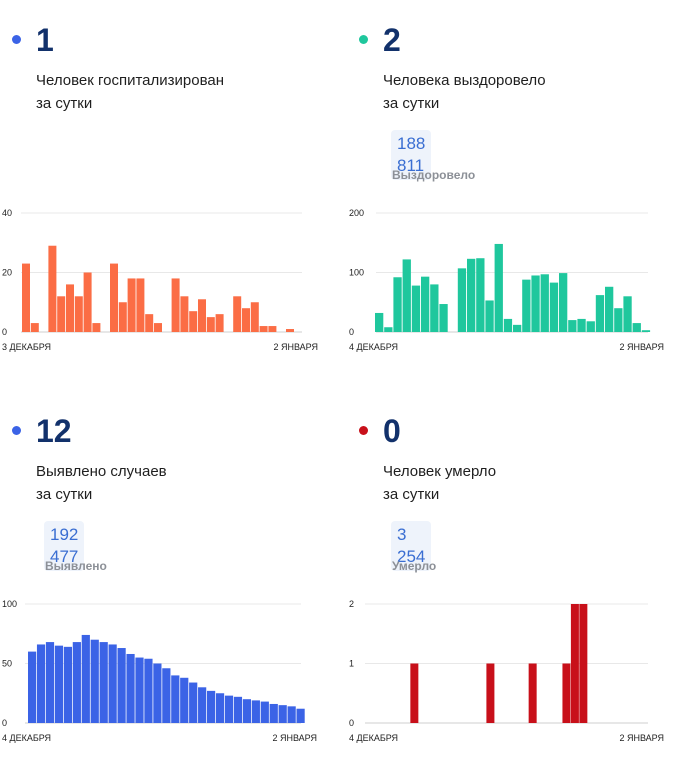 This screenshot has width=676, height=775. I want to click on description-line-1: Человека выздоровело, so click(464, 80).